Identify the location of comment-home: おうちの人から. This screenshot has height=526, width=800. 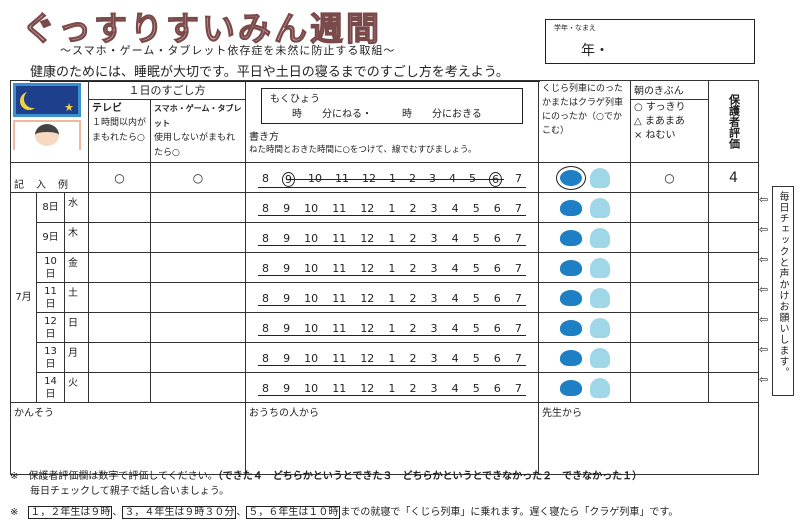
(392, 438).